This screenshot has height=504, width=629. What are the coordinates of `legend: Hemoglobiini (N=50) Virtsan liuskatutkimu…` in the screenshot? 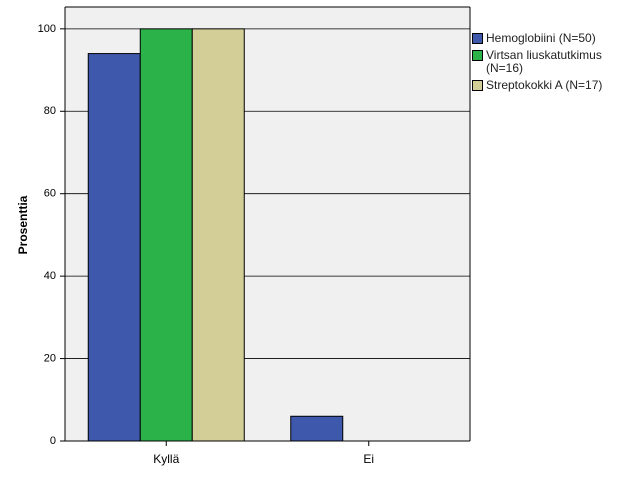 It's located at (545, 64).